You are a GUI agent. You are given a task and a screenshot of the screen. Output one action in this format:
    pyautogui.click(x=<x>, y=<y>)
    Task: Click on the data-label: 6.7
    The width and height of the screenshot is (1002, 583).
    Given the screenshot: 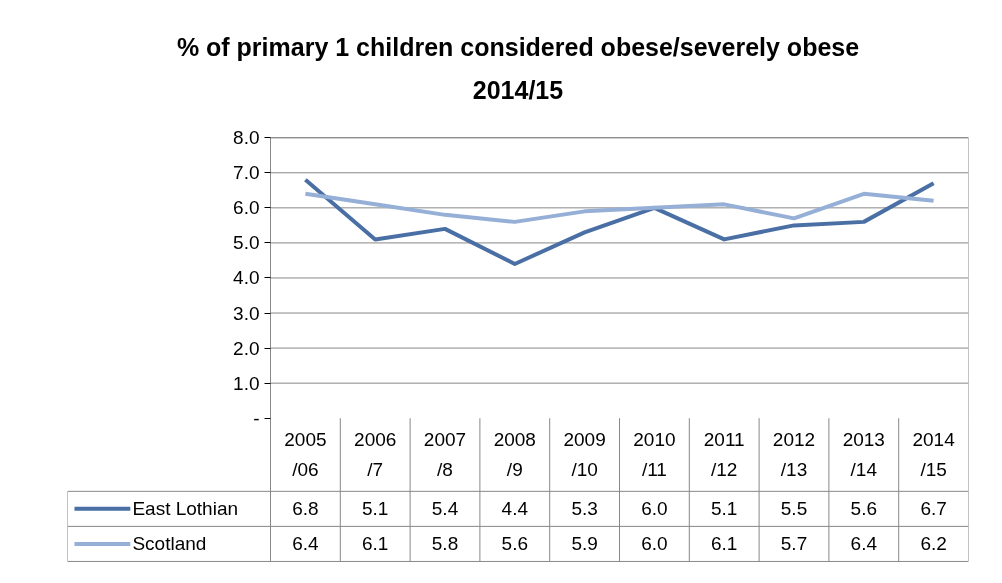 What is the action you would take?
    pyautogui.click(x=933, y=509)
    